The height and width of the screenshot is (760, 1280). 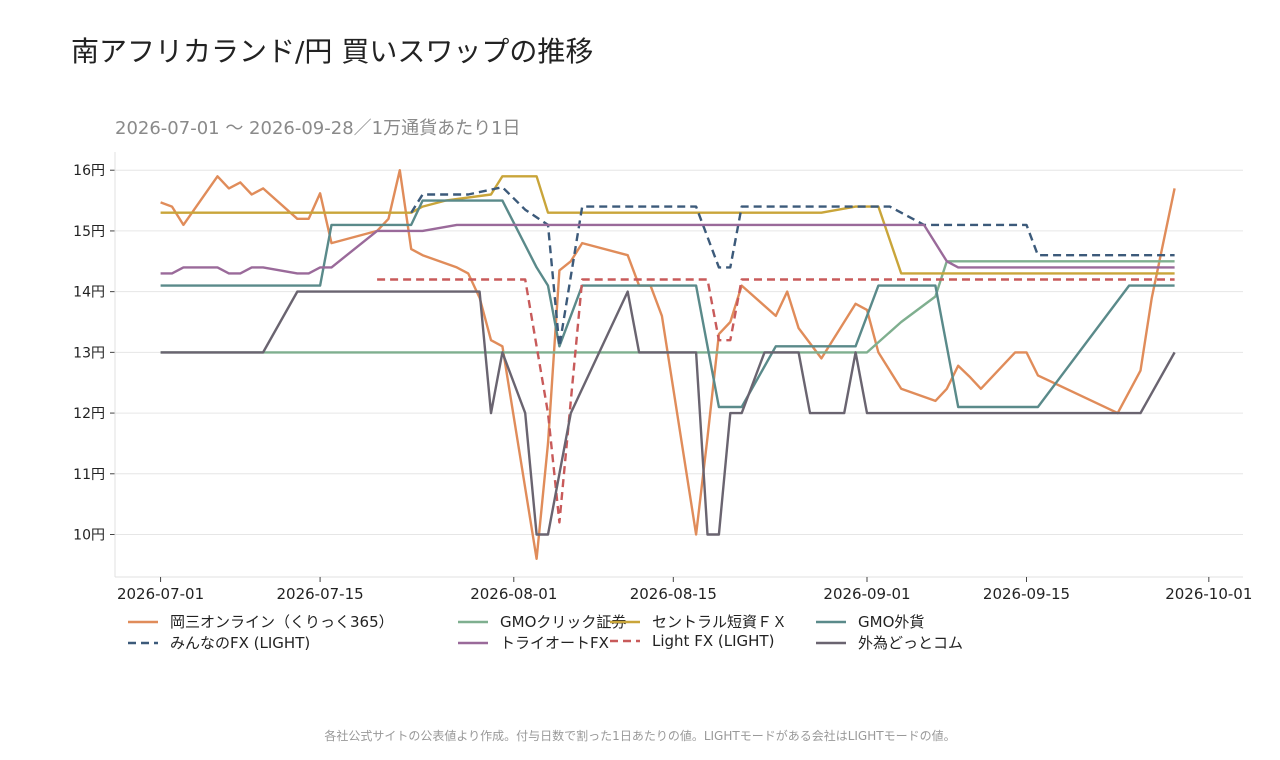 What do you see at coordinates (720, 622) in the screenshot?
I see `legend-label: セントラル短資ＦＸ` at bounding box center [720, 622].